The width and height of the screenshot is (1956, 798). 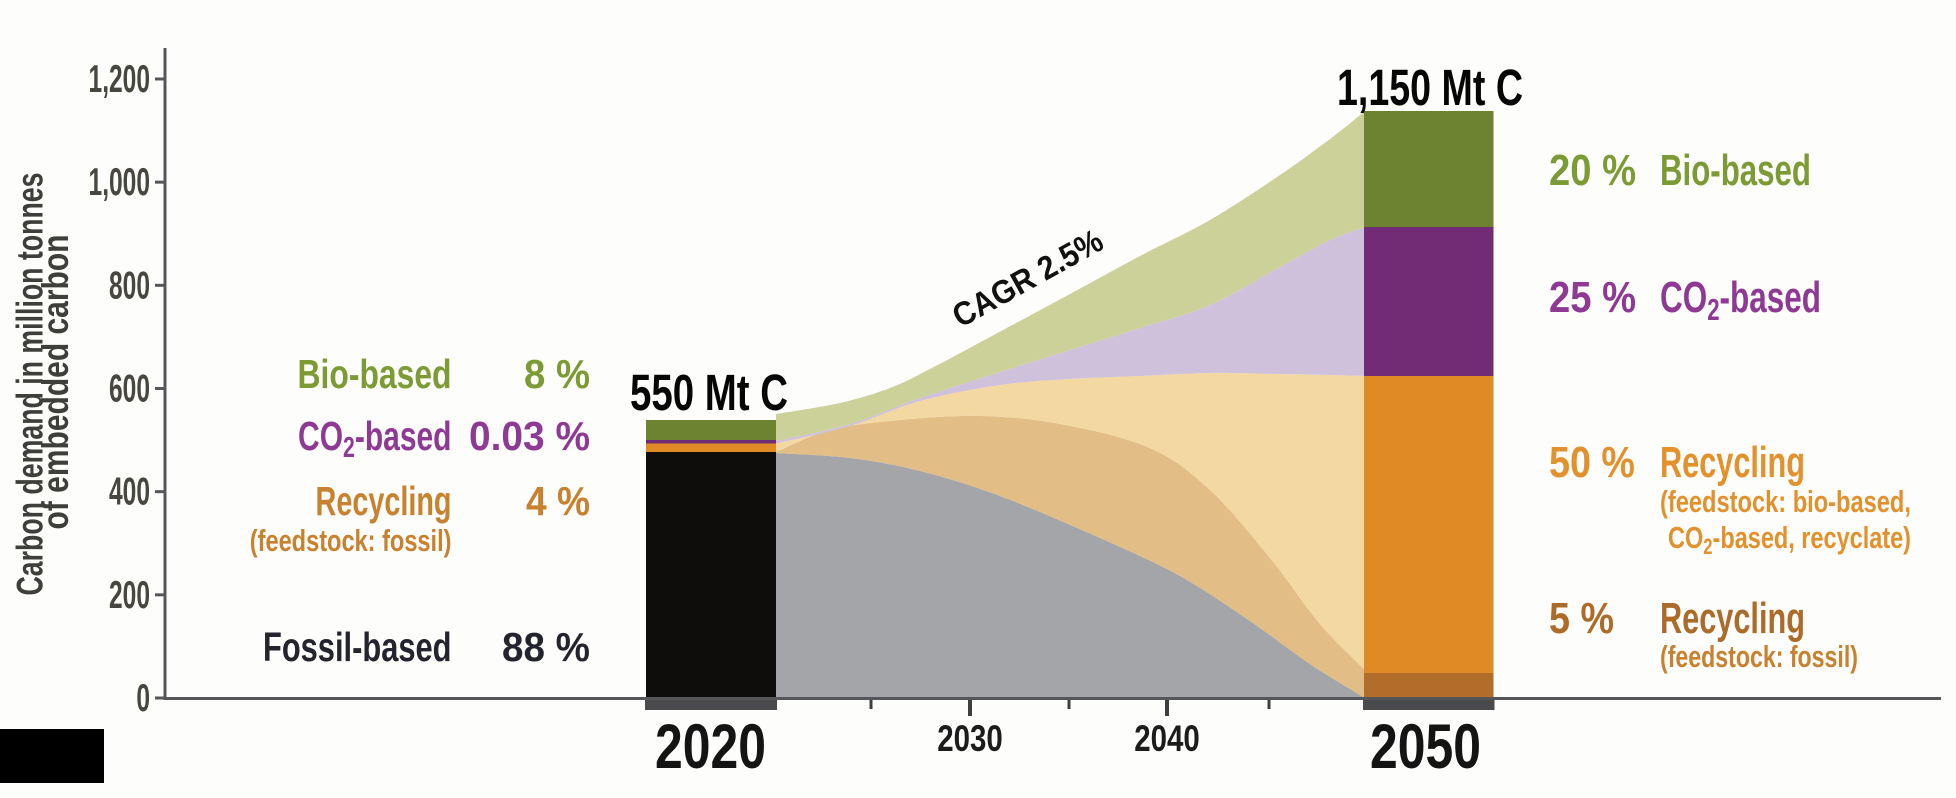 I want to click on svg-text: CO2​-based, recyclate), so click(x=1789, y=540).